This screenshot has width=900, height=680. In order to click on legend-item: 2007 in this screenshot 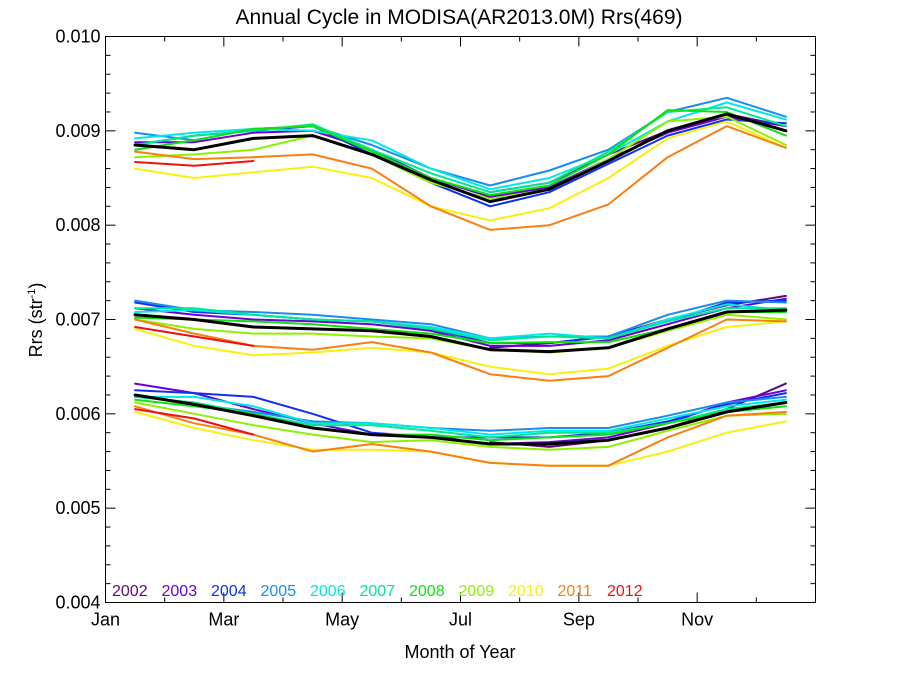, I will do `click(378, 591)`.